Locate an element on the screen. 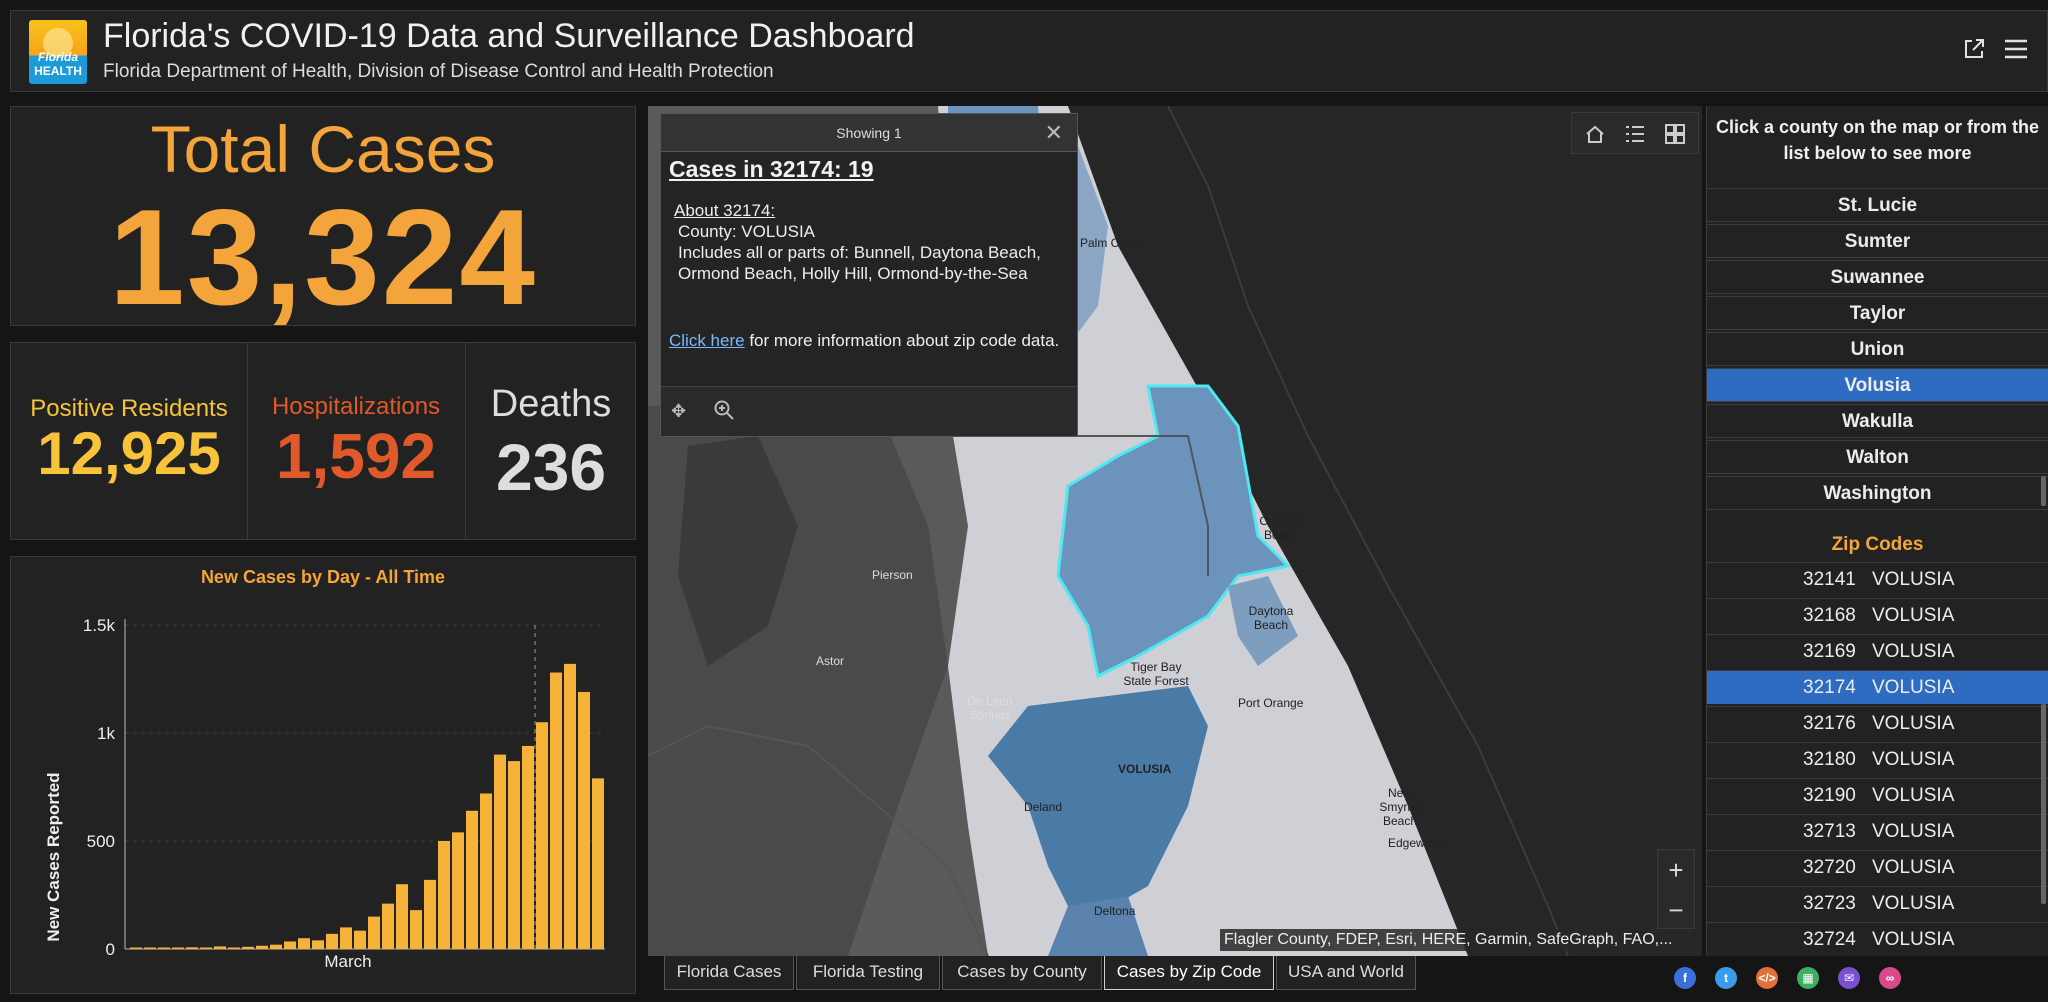  zip-row: 32724 VOLUSIA is located at coordinates (1877, 939).